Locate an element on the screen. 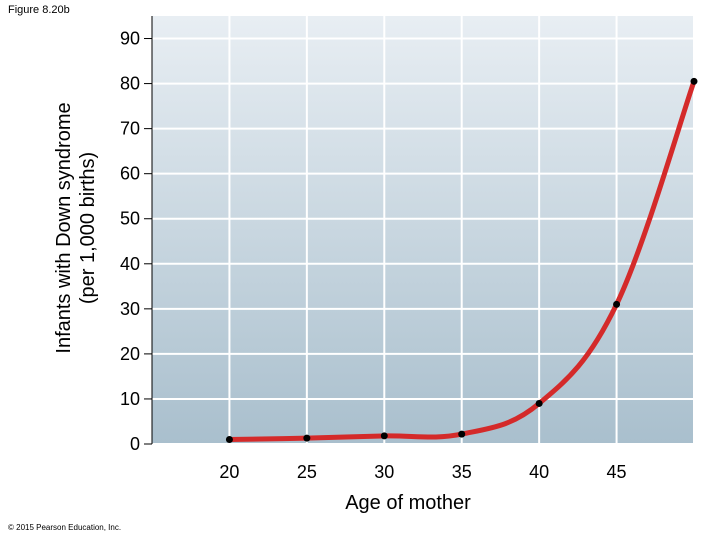  y-tick-label: 20 is located at coordinates (130, 354).